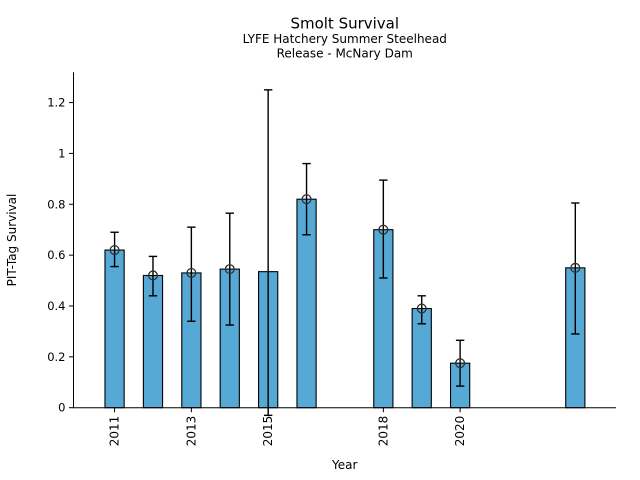  What do you see at coordinates (56, 204) in the screenshot?
I see `y-tick-label-0.8: 0.8` at bounding box center [56, 204].